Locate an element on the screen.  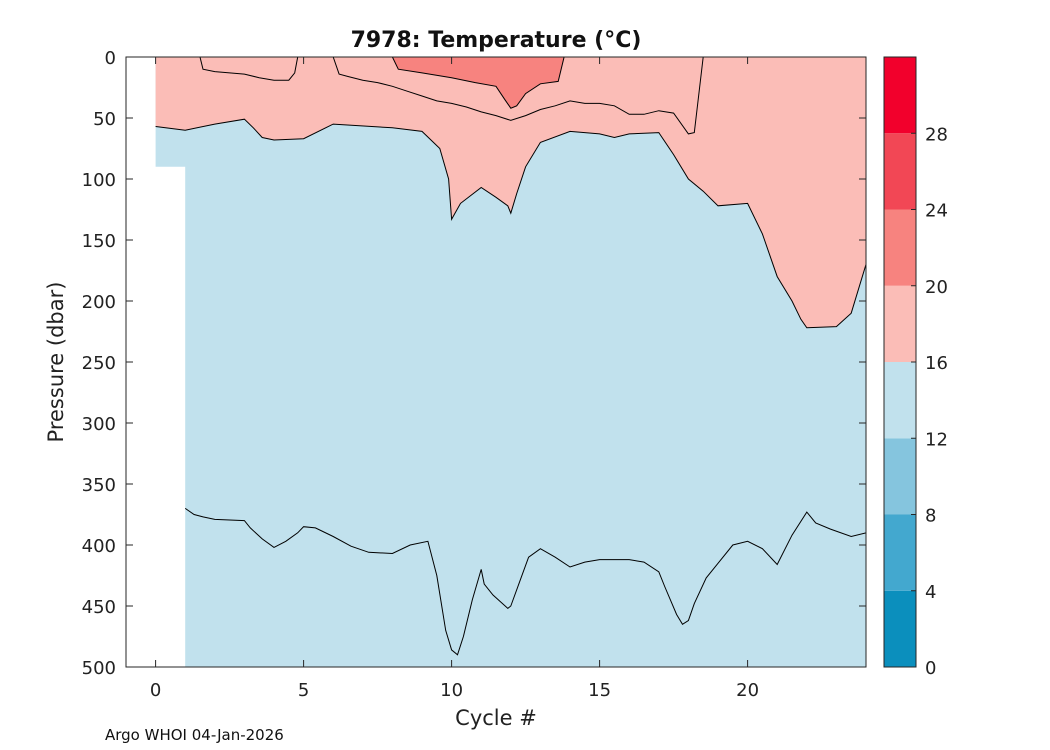
colorbar-tick-label: 8 is located at coordinates (930, 516).